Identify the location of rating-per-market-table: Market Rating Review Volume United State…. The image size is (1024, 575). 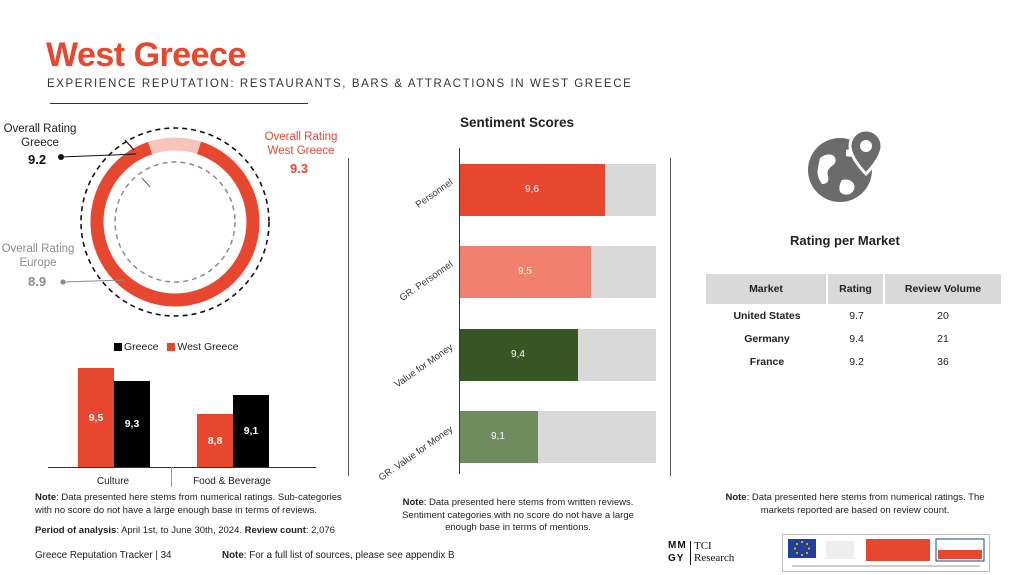
(853, 323).